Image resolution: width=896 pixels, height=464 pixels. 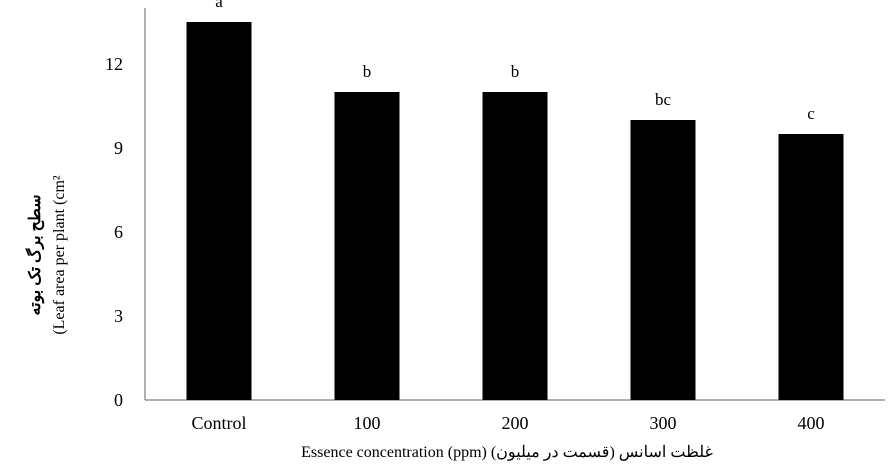 What do you see at coordinates (118, 316) in the screenshot?
I see `y-tick-label: 3` at bounding box center [118, 316].